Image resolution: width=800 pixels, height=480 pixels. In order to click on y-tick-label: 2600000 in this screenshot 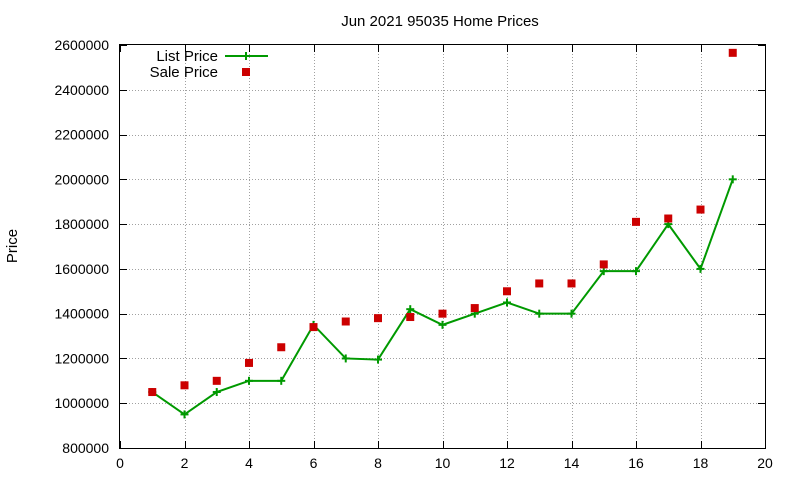, I will do `click(81, 45)`.